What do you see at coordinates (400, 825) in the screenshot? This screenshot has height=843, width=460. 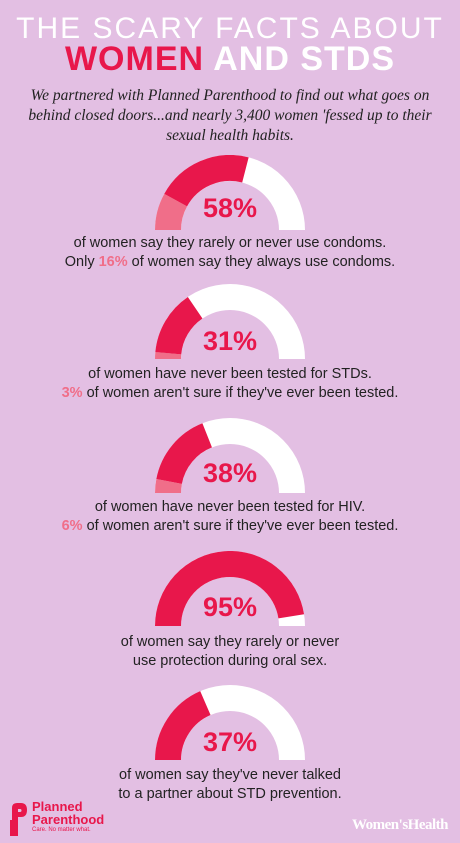 I see `womens-health-logo: Women'sHealth` at bounding box center [400, 825].